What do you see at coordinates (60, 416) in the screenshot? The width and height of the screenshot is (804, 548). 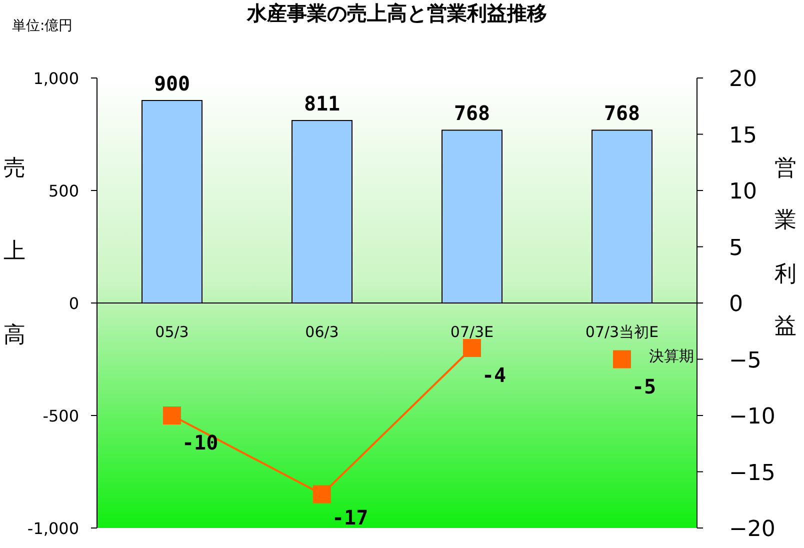 I see `y-tick-label: -500` at bounding box center [60, 416].